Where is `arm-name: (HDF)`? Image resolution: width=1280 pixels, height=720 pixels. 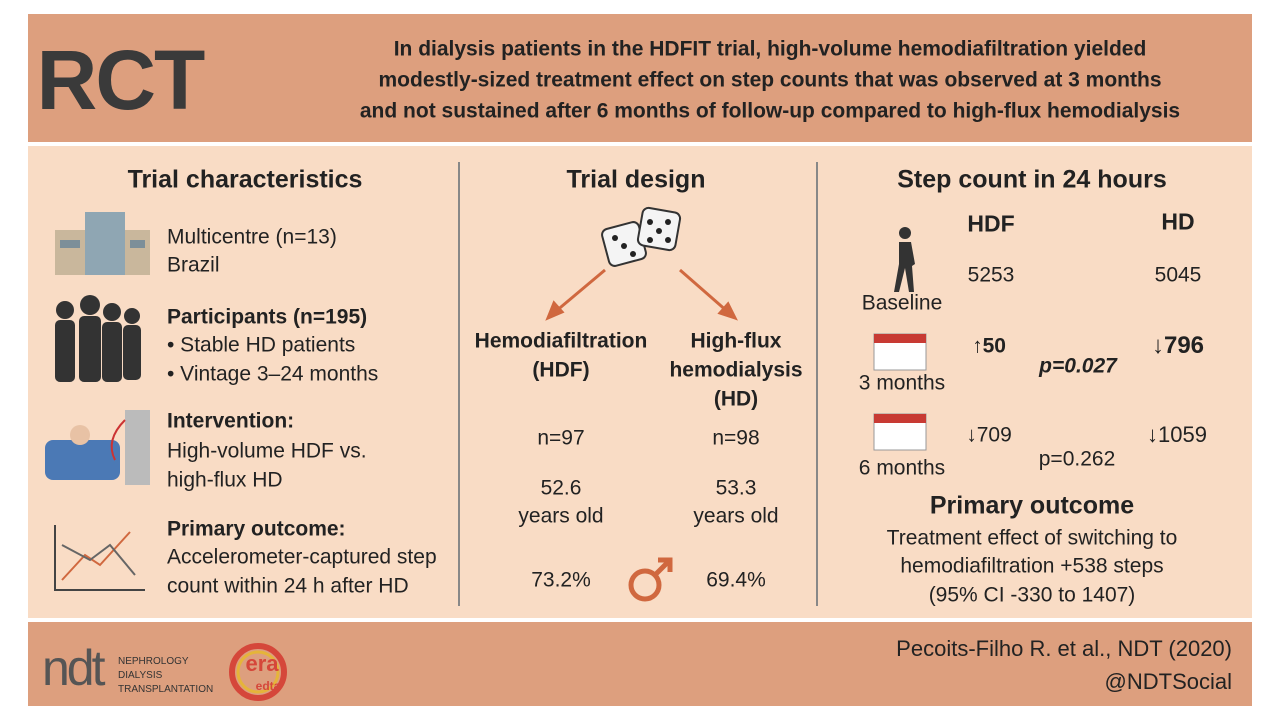 arm-name: (HDF) is located at coordinates (561, 370).